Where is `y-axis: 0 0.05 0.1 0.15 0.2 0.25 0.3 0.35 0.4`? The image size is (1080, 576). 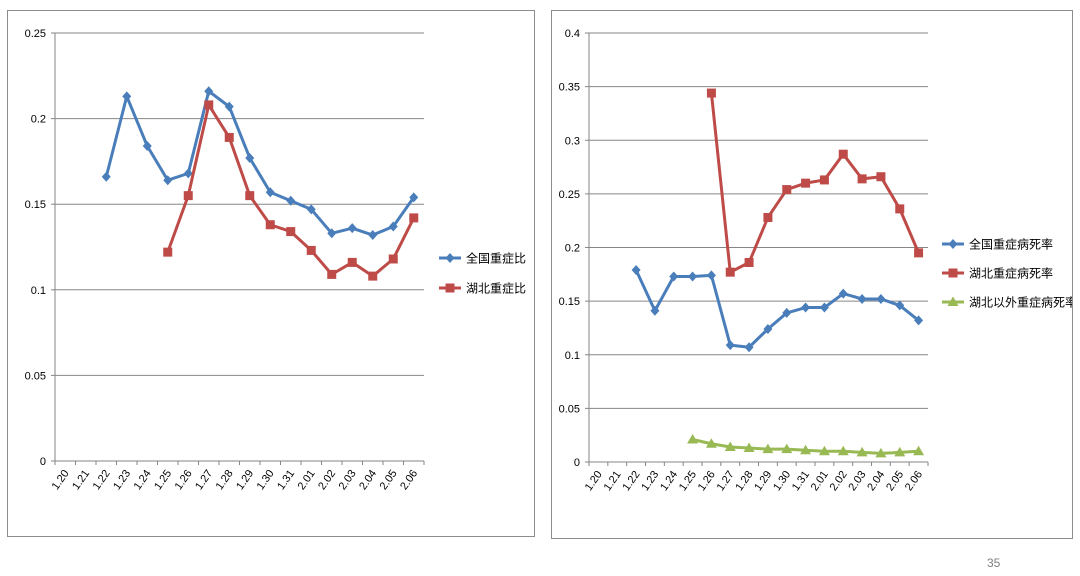 y-axis: 0 0.05 0.1 0.15 0.2 0.25 0.3 0.35 0.4 is located at coordinates (574, 248).